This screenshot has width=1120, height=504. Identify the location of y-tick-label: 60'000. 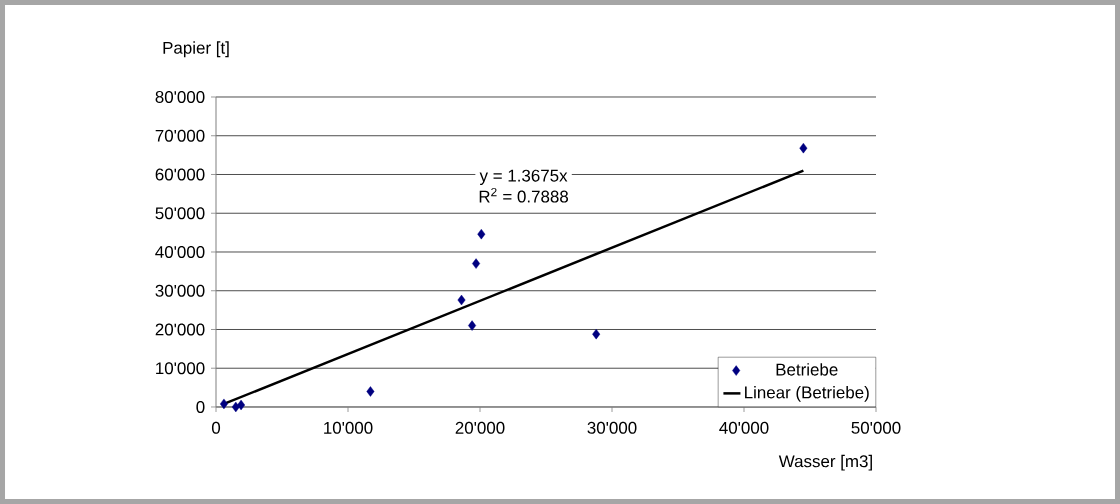
(180, 174).